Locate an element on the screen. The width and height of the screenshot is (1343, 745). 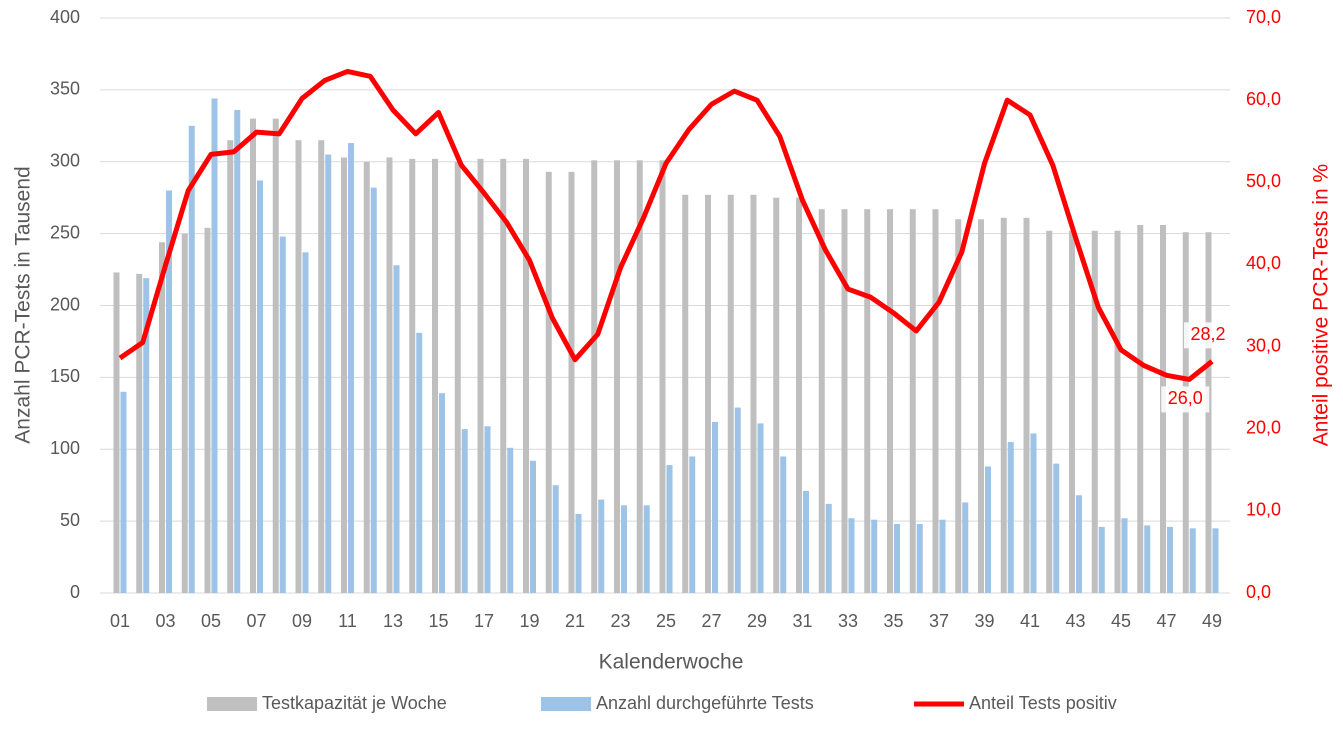
x-tick-label: 03 is located at coordinates (165, 621).